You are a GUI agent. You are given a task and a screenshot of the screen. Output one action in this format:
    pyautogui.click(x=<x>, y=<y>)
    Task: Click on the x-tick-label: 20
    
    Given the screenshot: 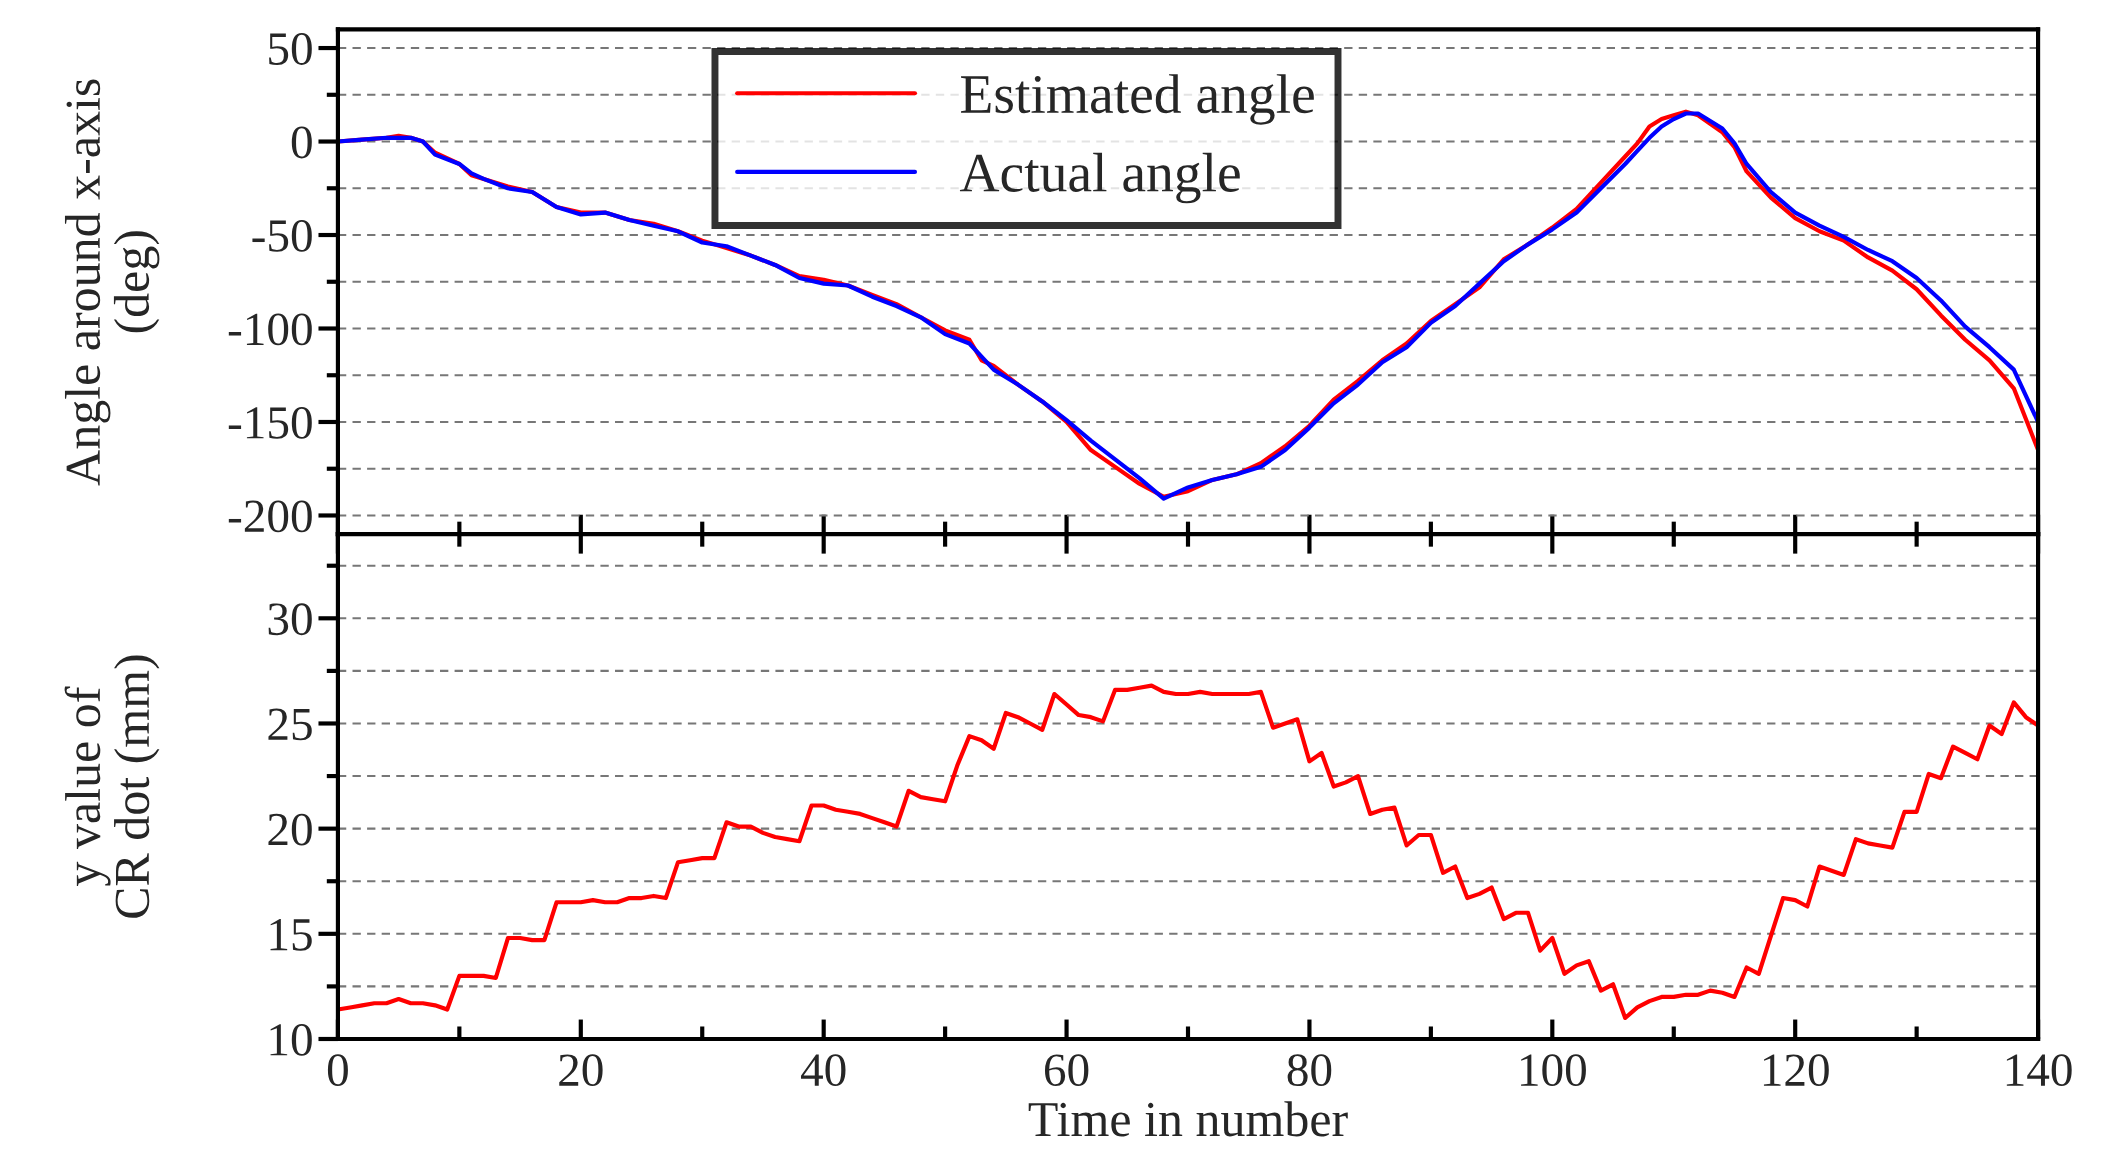 What is the action you would take?
    pyautogui.click(x=581, y=1070)
    